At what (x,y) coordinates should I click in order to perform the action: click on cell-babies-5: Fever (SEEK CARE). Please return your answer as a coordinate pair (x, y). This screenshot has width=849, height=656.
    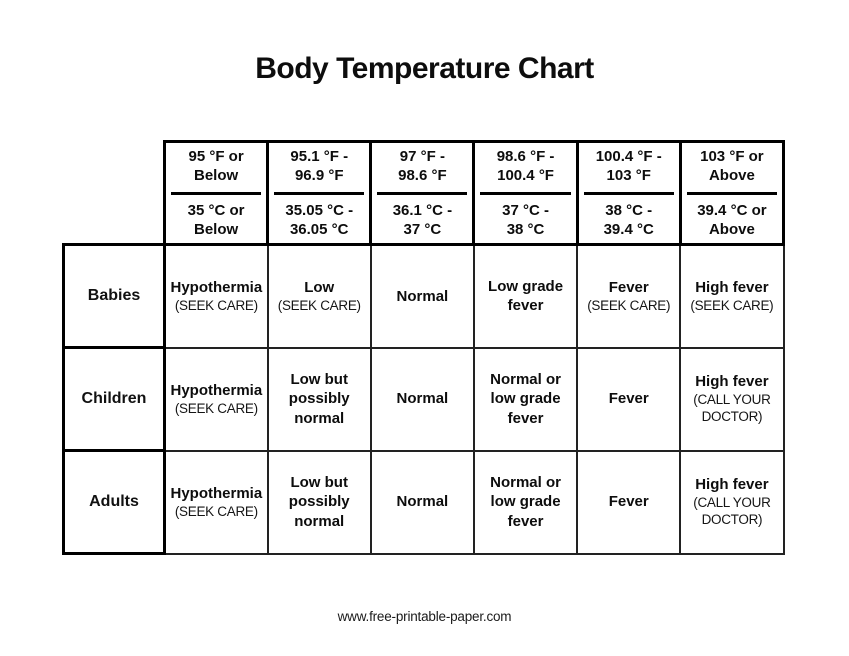
    Looking at the image, I should click on (629, 296).